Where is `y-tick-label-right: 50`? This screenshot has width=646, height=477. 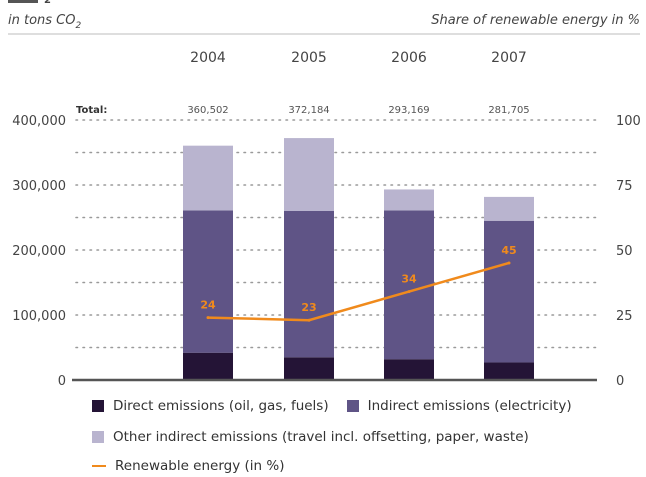
y-tick-label-right: 50 is located at coordinates (624, 251).